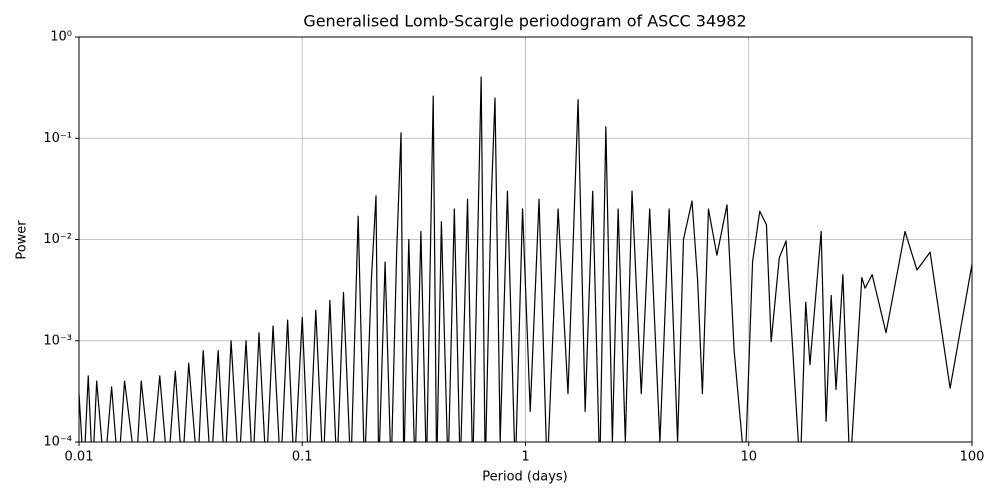 The width and height of the screenshot is (1000, 504). Describe the element at coordinates (748, 457) in the screenshot. I see `x-tick-label: 10` at that location.